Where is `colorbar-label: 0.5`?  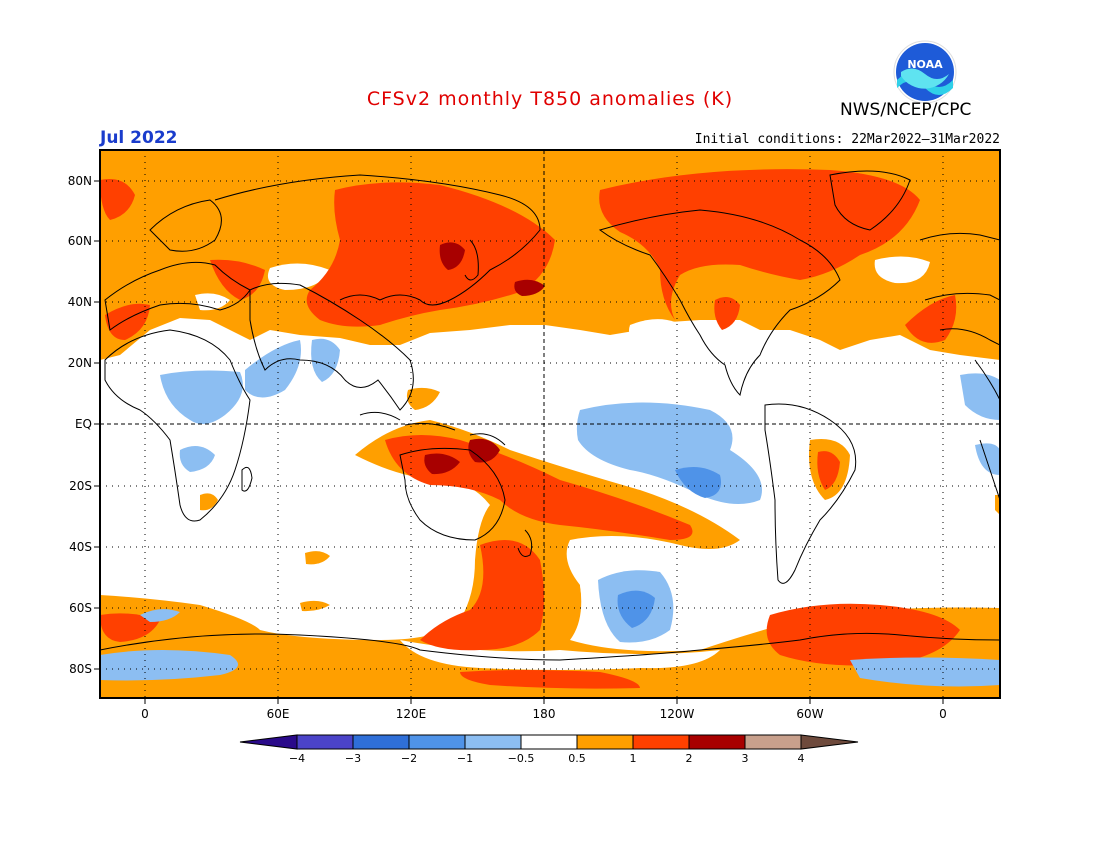 colorbar-label: 0.5 is located at coordinates (577, 758).